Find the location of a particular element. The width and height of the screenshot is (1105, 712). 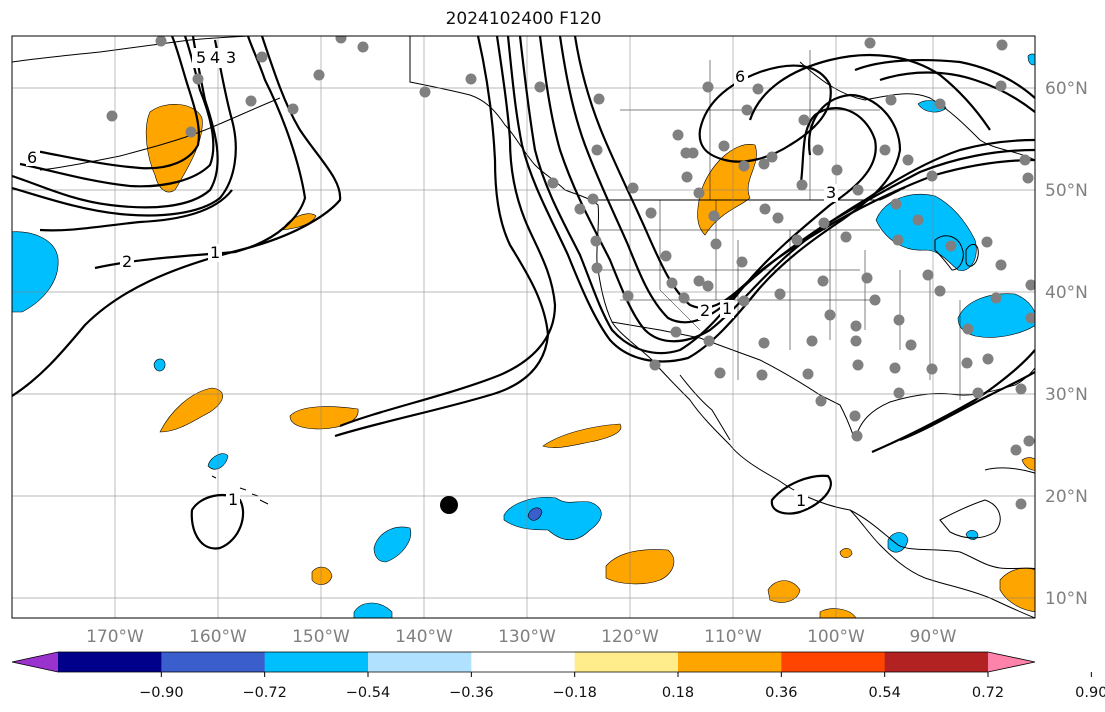

contour-label-3-central: 3 is located at coordinates (831, 192).